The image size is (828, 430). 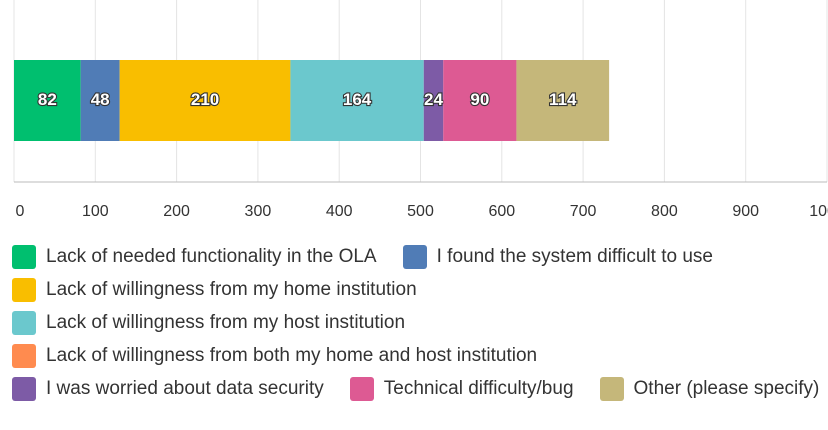 I want to click on x-tick-label: 700, so click(x=583, y=211).